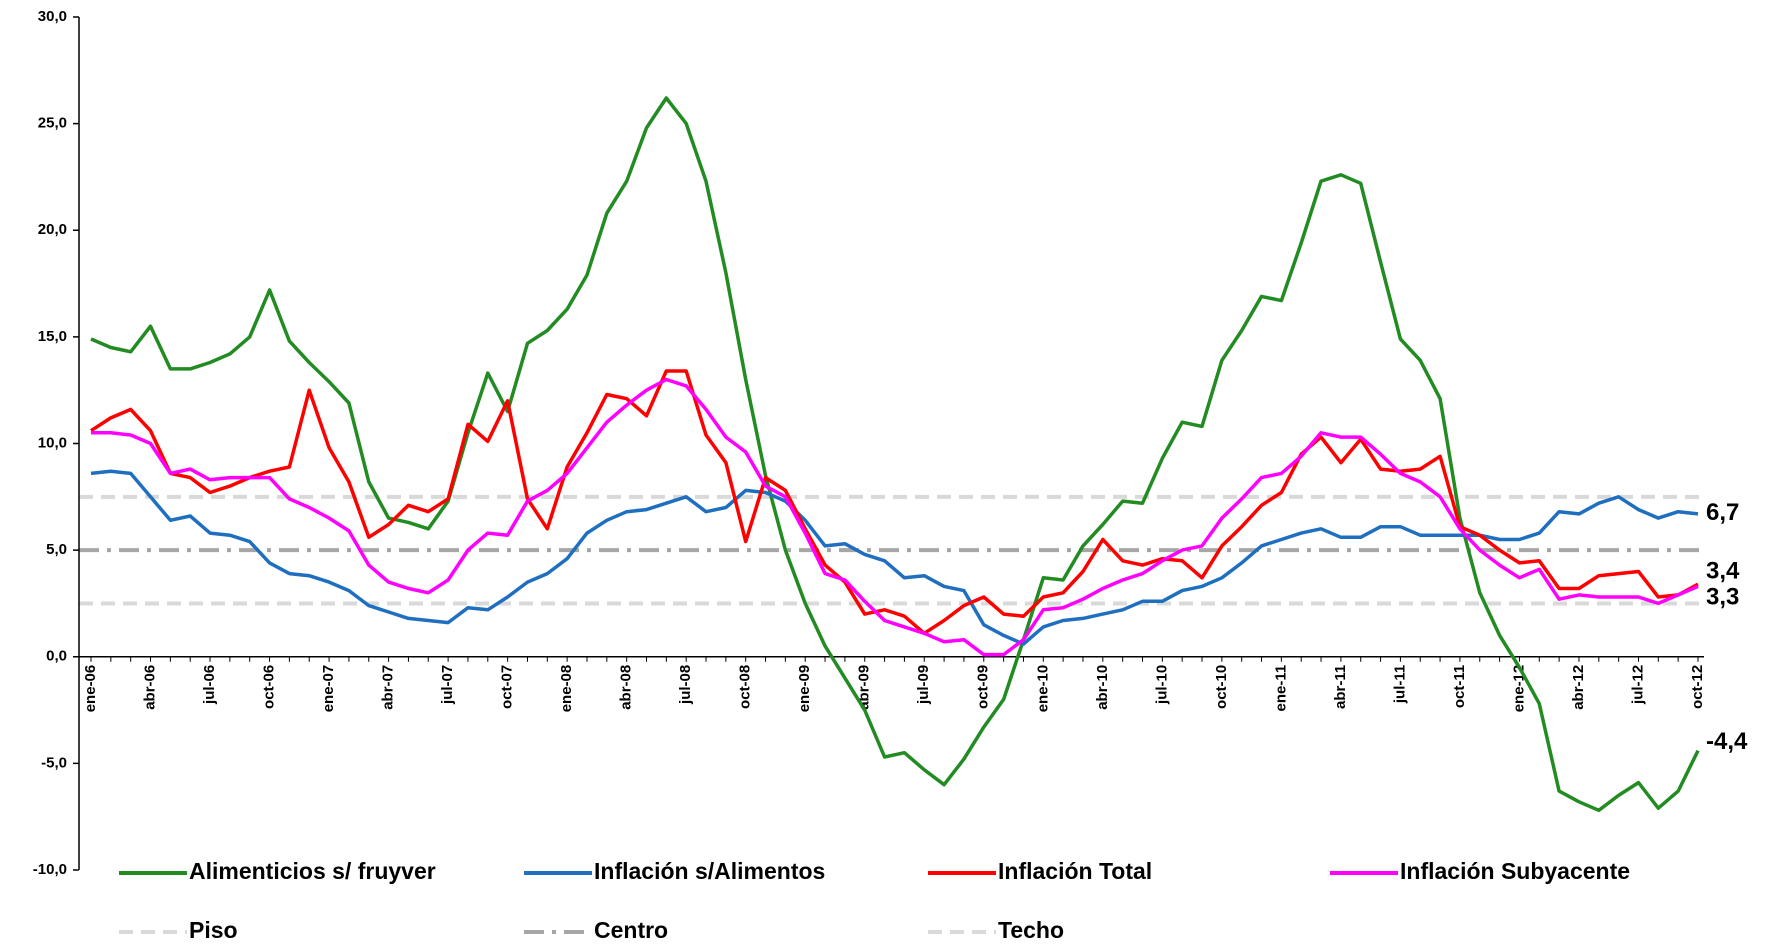 This screenshot has width=1775, height=948. Describe the element at coordinates (56, 656) in the screenshot. I see `y-tick-label: 0,0` at that location.